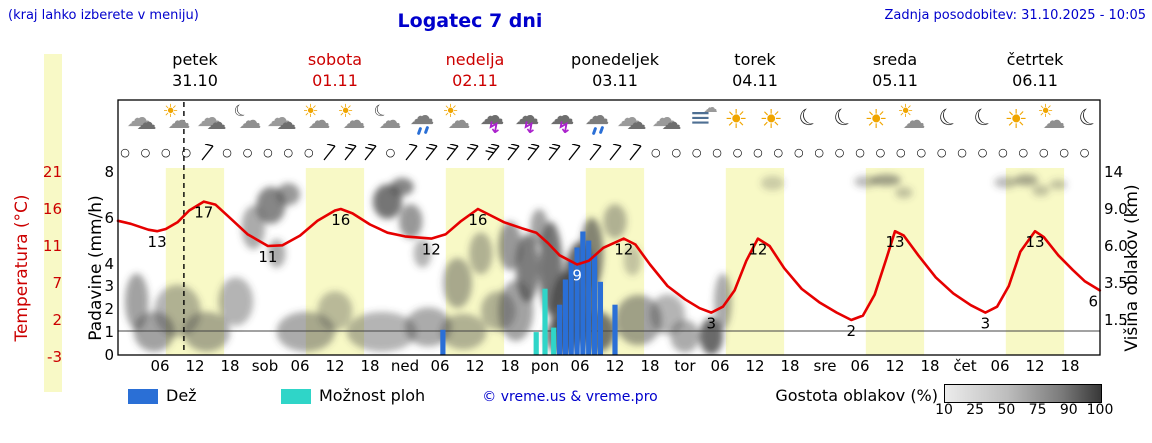 This screenshot has height=443, width=1152. I want to click on weather-icon-sun: ☀, so click(773, 121).